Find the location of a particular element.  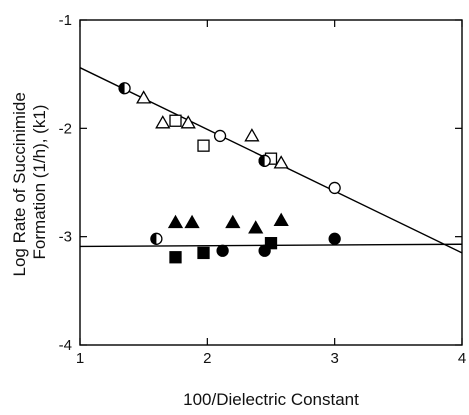

x-tick-label: 1 is located at coordinates (80, 358).